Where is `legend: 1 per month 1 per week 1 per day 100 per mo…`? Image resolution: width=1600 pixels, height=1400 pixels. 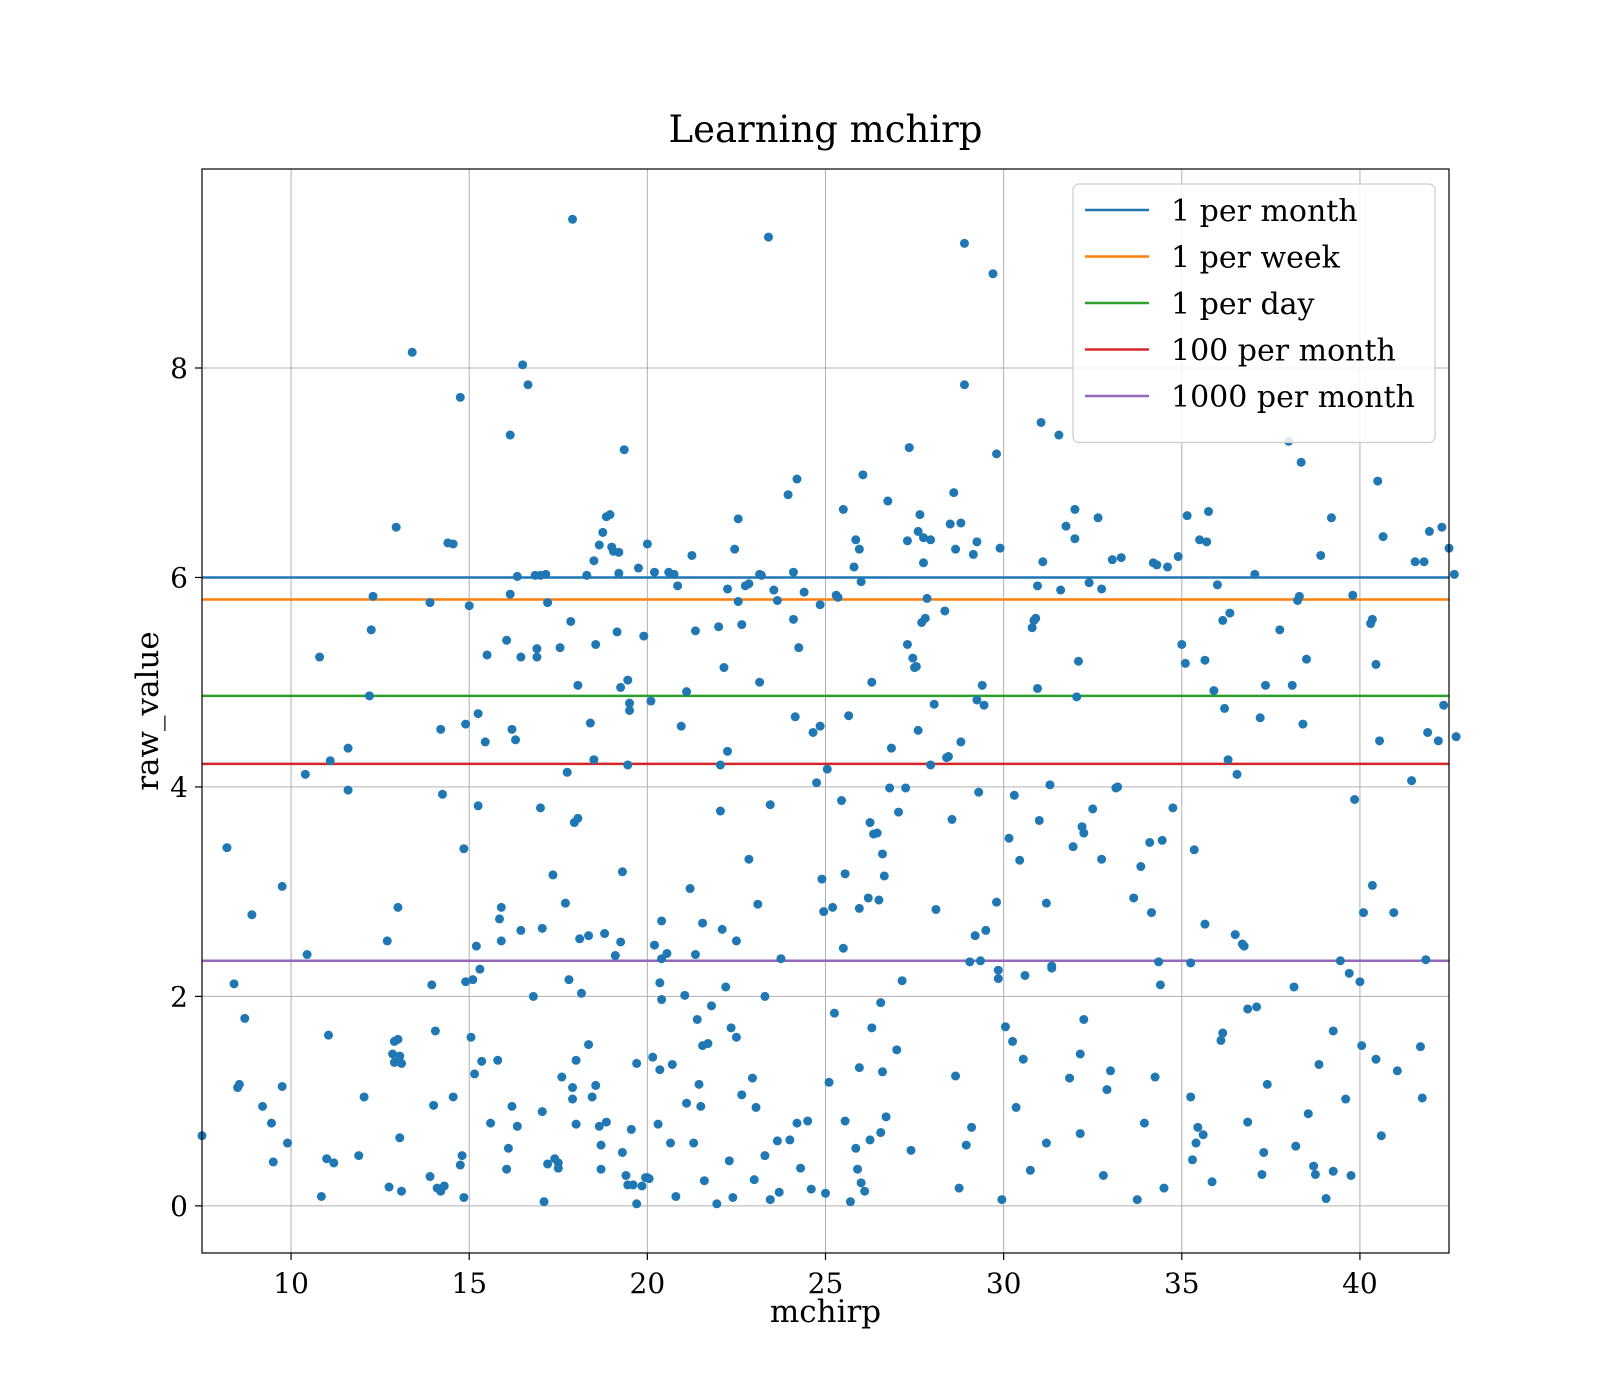 legend: 1 per month 1 per week 1 per day 100 per mo… is located at coordinates (1254, 313).